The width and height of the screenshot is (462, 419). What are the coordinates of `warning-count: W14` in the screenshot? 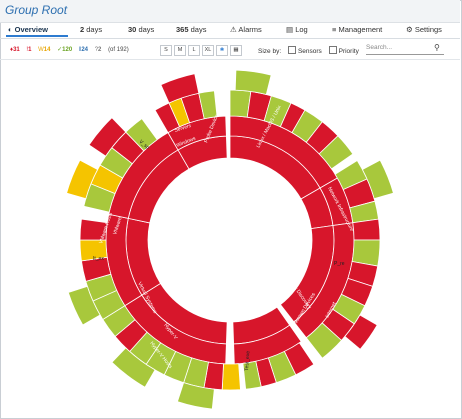 It's located at (44, 50).